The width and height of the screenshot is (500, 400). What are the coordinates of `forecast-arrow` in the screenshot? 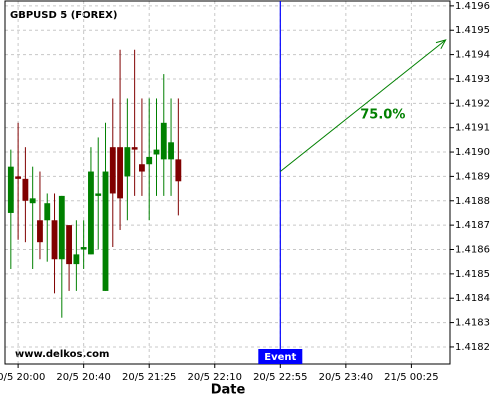 It's located at (362, 105).